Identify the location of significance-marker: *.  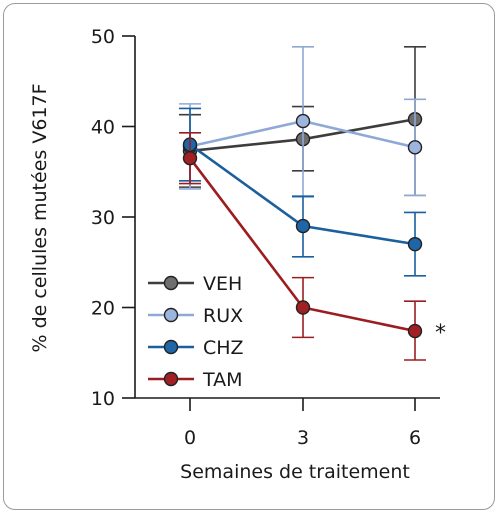
(440, 333).